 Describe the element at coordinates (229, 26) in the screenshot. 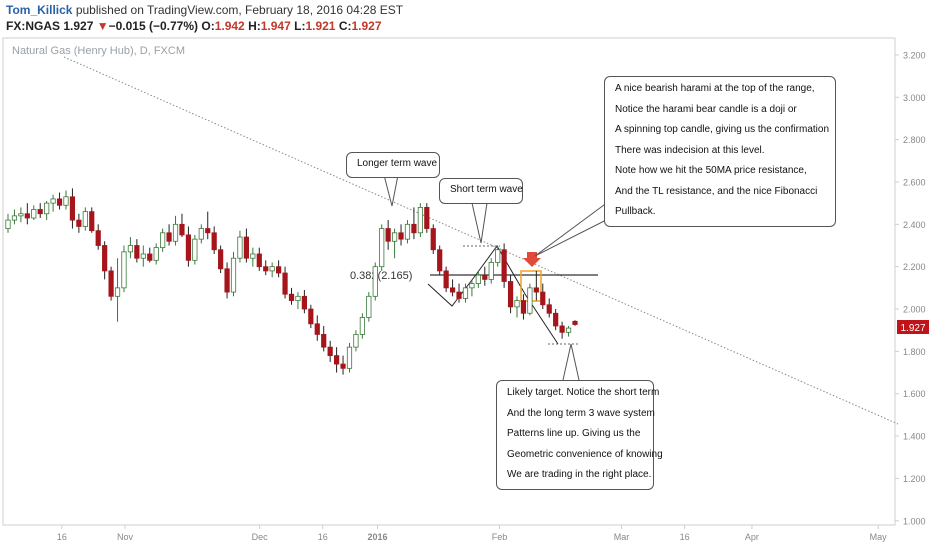

I see `open-value: 1.942` at that location.